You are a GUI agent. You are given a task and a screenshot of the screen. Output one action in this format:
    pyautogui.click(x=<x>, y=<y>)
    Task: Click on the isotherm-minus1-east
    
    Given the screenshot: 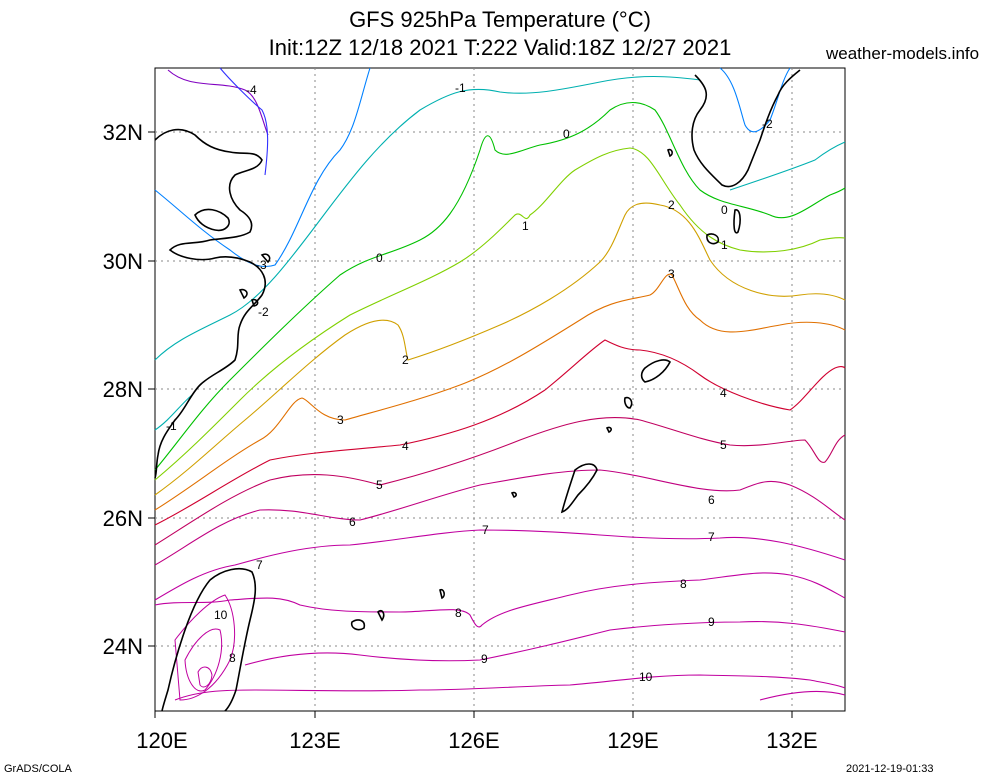 What is the action you would take?
    pyautogui.click(x=787, y=166)
    